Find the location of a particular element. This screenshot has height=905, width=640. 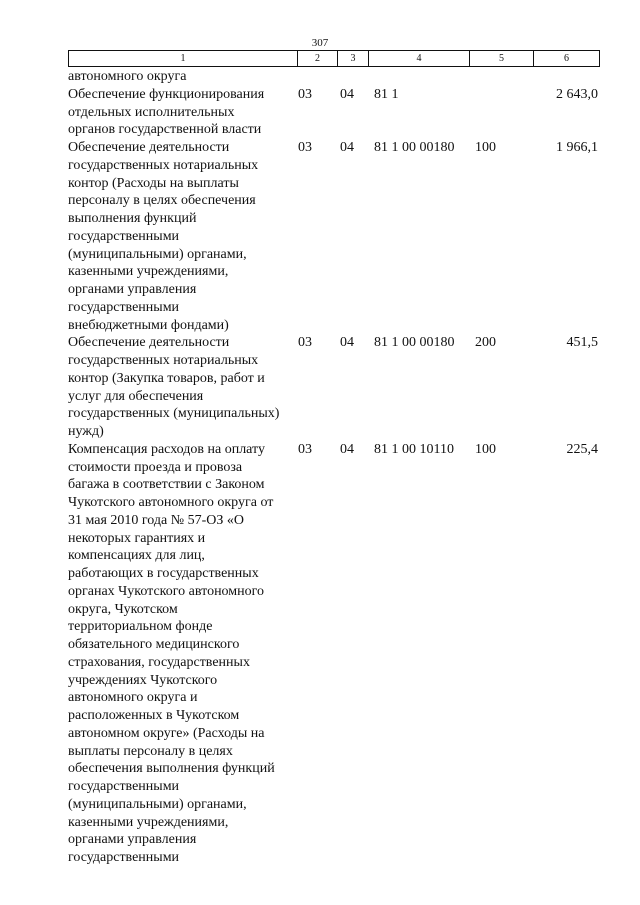

header-col-6: 6 is located at coordinates (566, 58).